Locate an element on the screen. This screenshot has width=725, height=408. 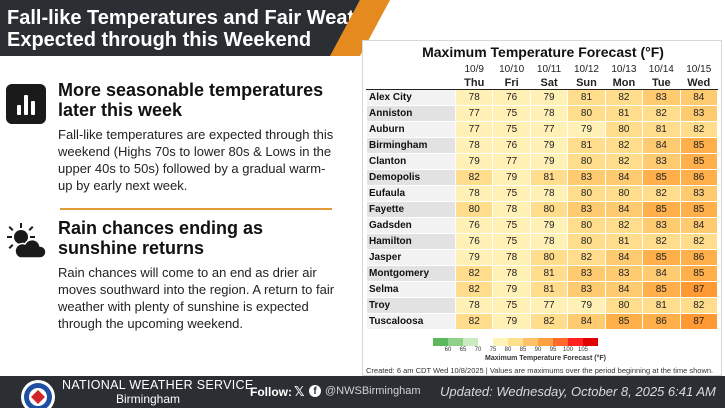
table-row: Birmingham 78 76 79 81 82 84 85 is located at coordinates (542, 145).